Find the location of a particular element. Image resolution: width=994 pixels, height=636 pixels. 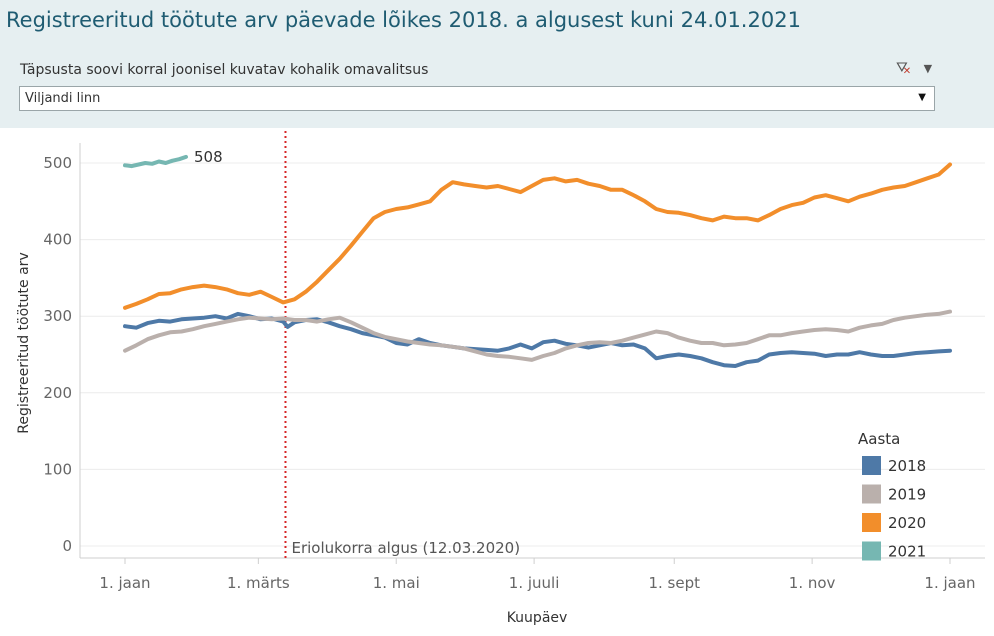

filter-clear-icon: ⛛✕ is located at coordinates (904, 68).